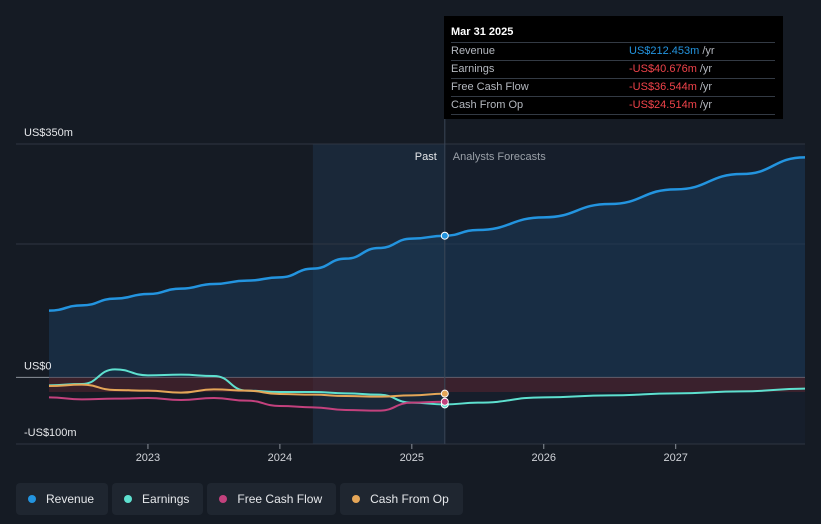 The image size is (821, 524). I want to click on x-axis-labels: 2023 2024 2025 2026 2027, so click(412, 454).